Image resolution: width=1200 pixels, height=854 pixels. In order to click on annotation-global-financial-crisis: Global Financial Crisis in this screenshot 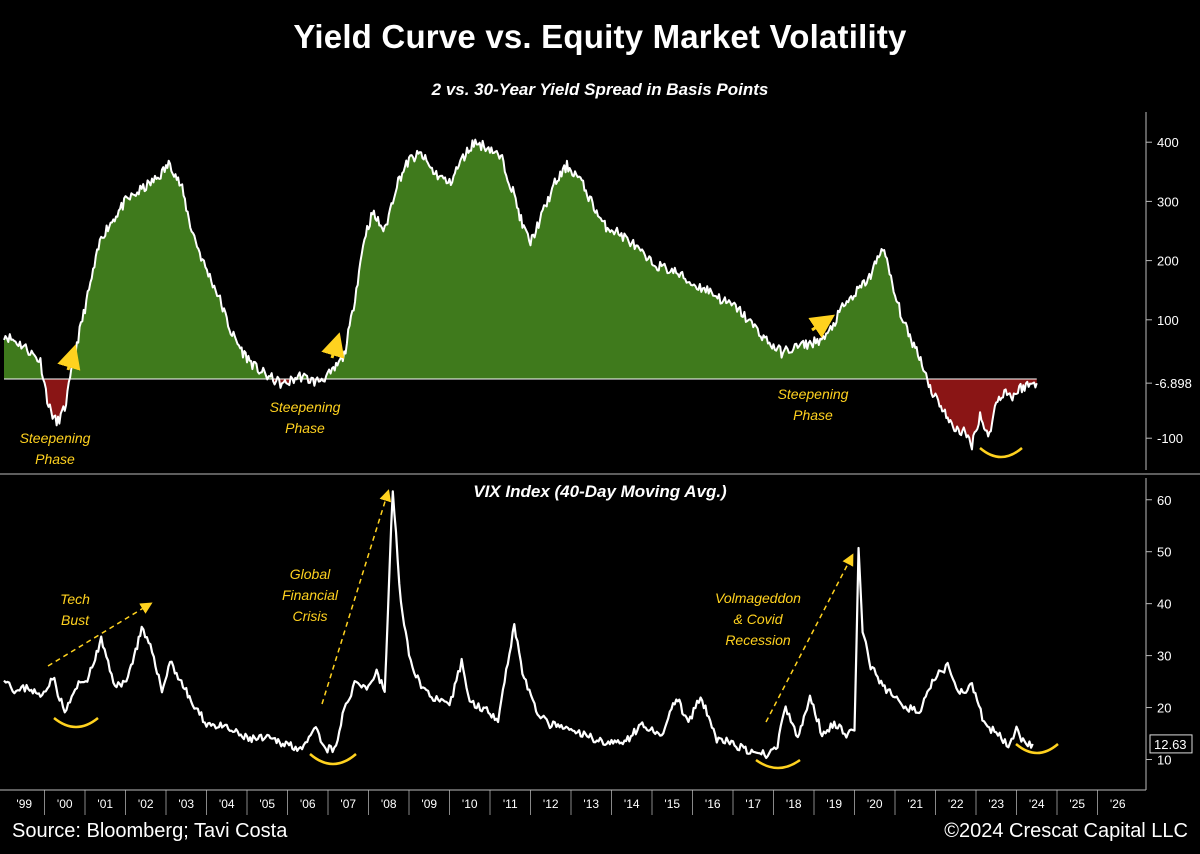, I will do `click(310, 595)`.